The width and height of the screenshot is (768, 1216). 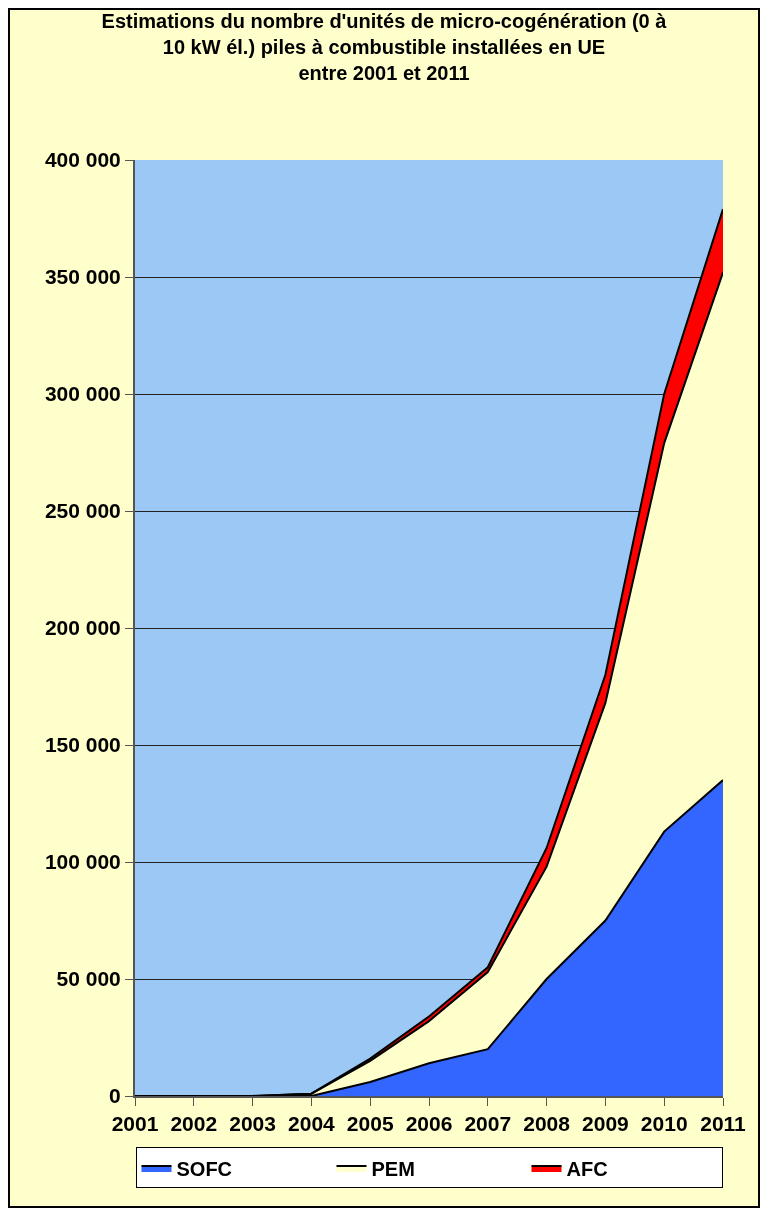 What do you see at coordinates (384, 46) in the screenshot?
I see `chart-title: Estimations du nombre d'unités de micro-cogénération (0 à 10 kW él.) piles à combustible installées en UE entre 2001 et 2011` at bounding box center [384, 46].